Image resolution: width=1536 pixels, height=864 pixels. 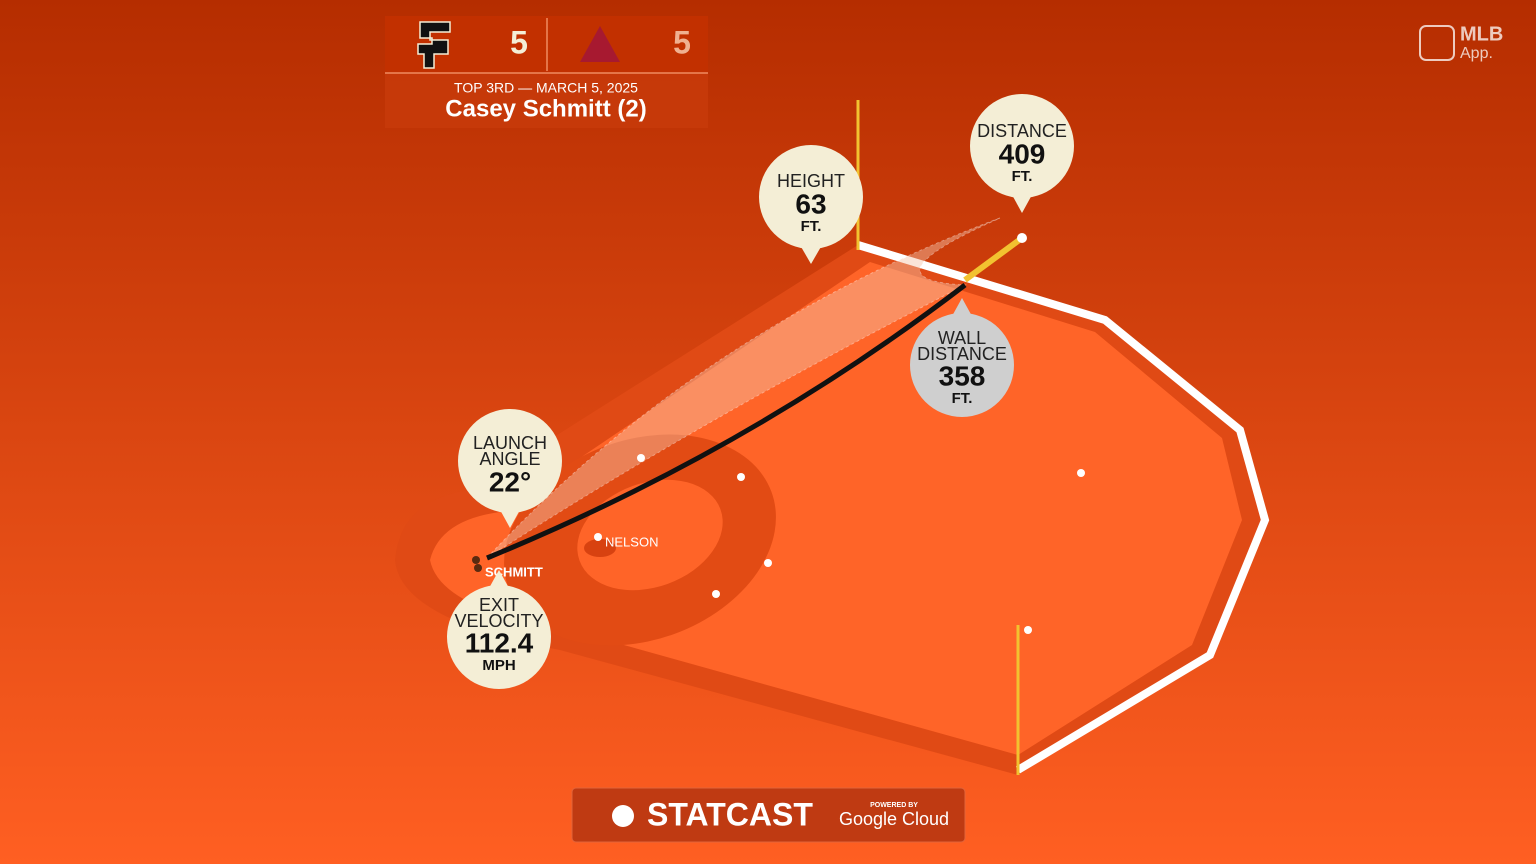 I want to click on callout: EXIT VELOCITY 112.4 MPH, so click(x=499, y=629).